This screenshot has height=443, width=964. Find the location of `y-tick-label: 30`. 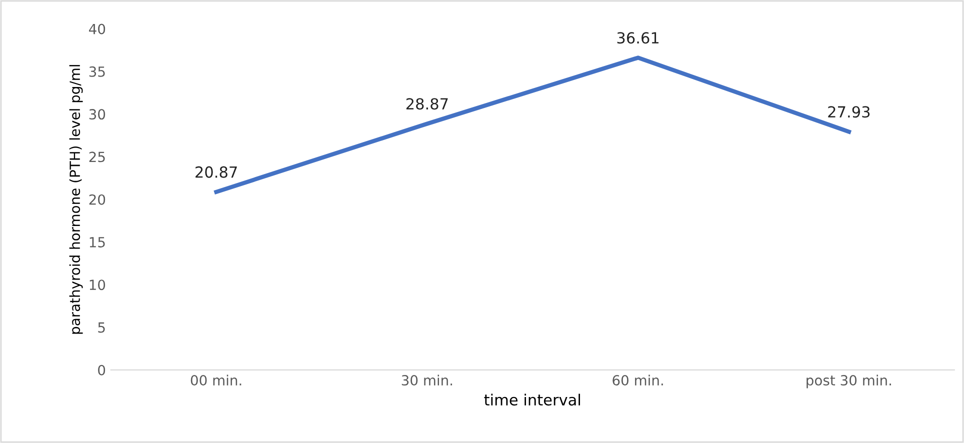

y-tick-label: 30 is located at coordinates (97, 114).